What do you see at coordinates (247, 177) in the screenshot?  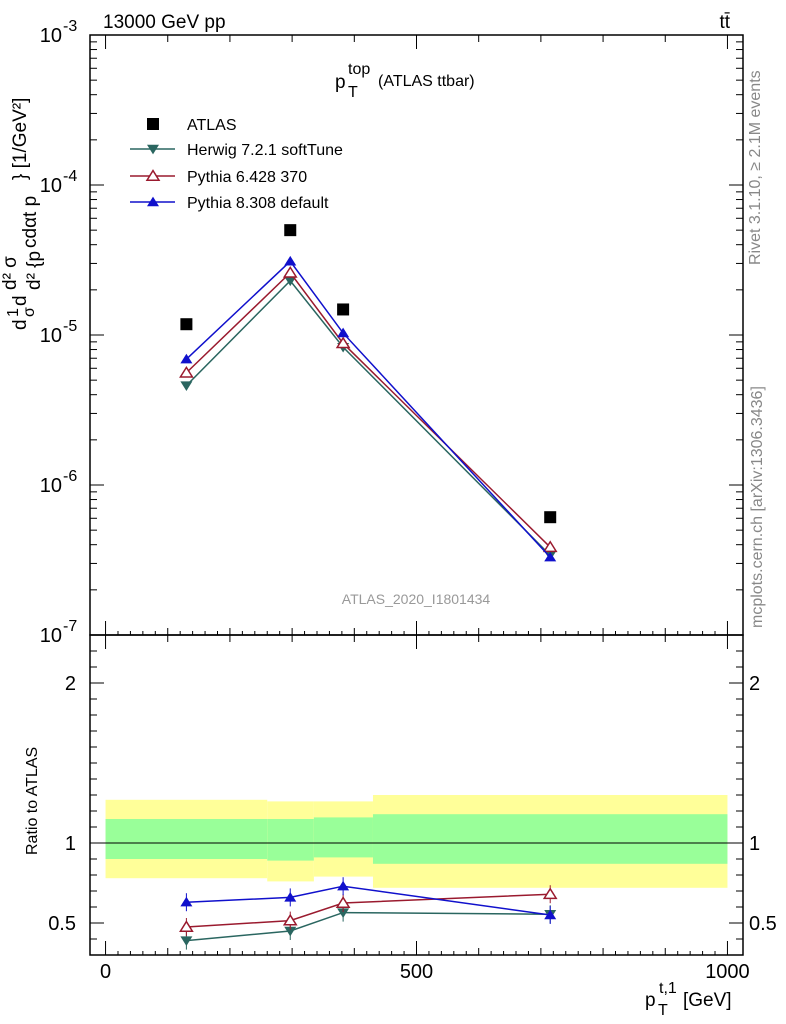 I see `legend-label-pythia6: Pythia 6.428 370` at bounding box center [247, 177].